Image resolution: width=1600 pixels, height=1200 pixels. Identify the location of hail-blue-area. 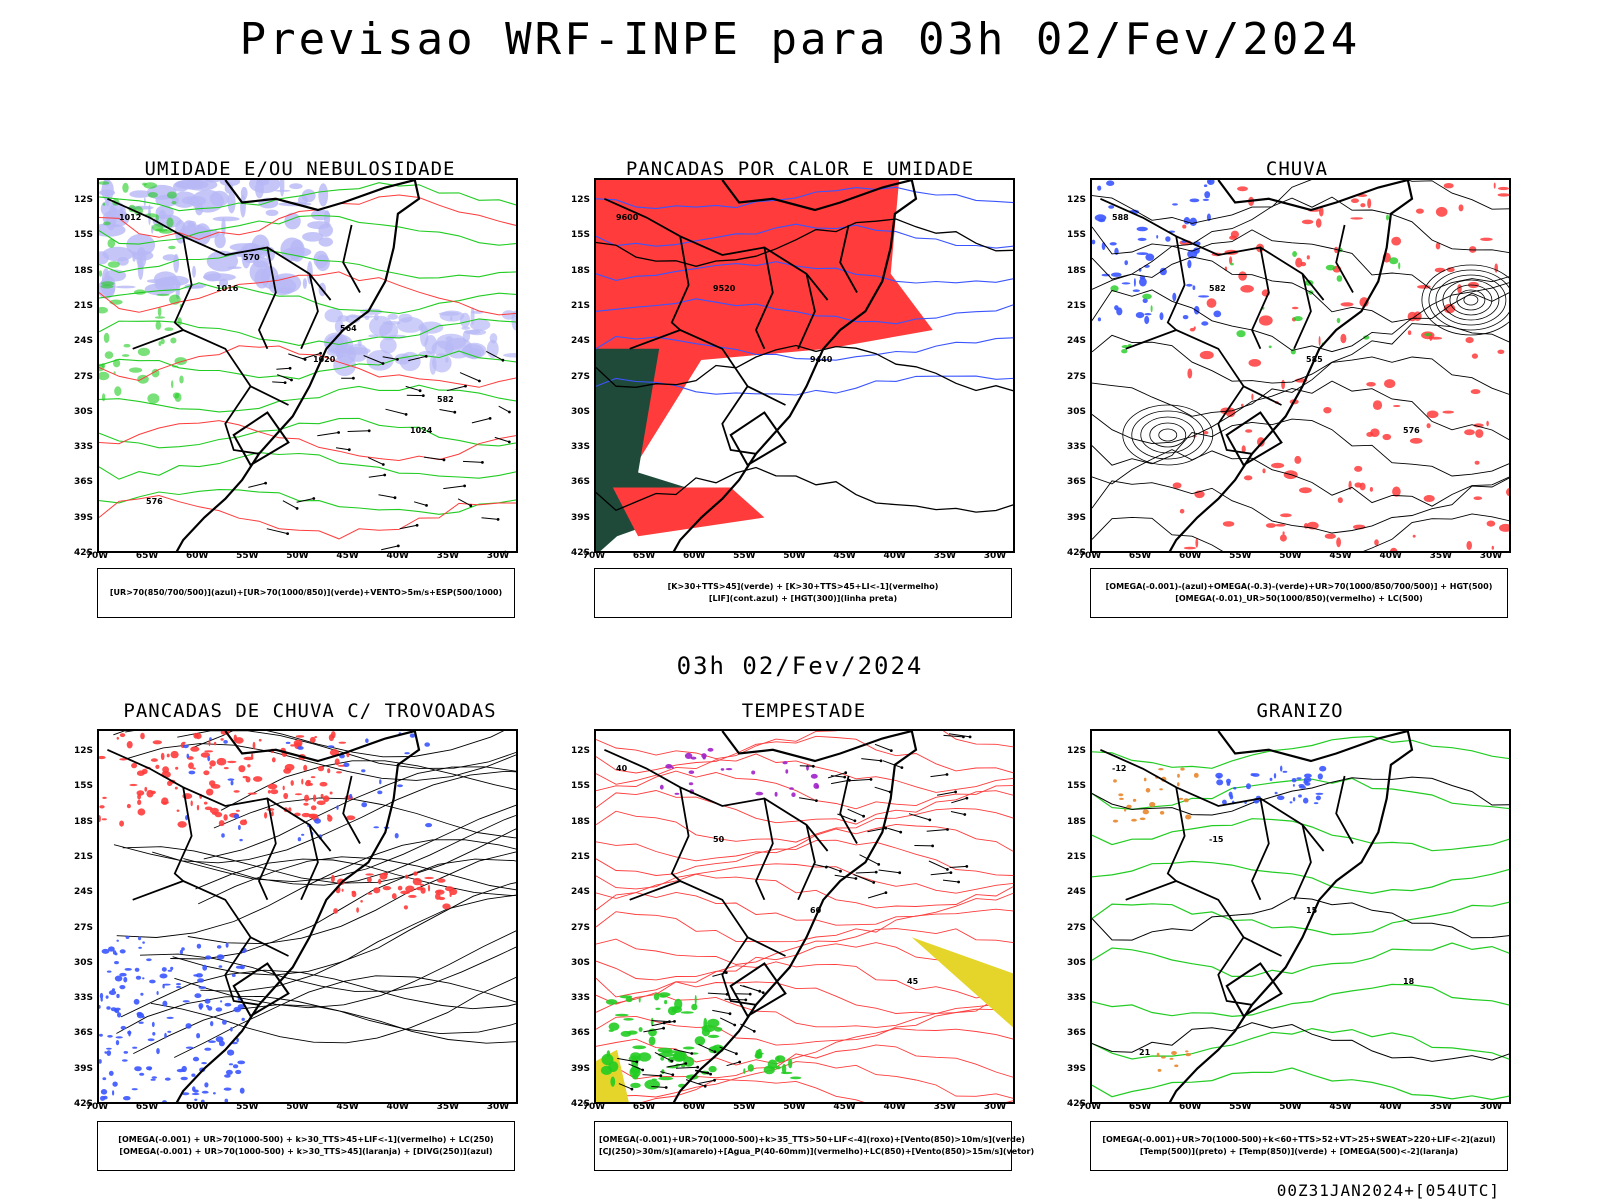
(1316, 803).